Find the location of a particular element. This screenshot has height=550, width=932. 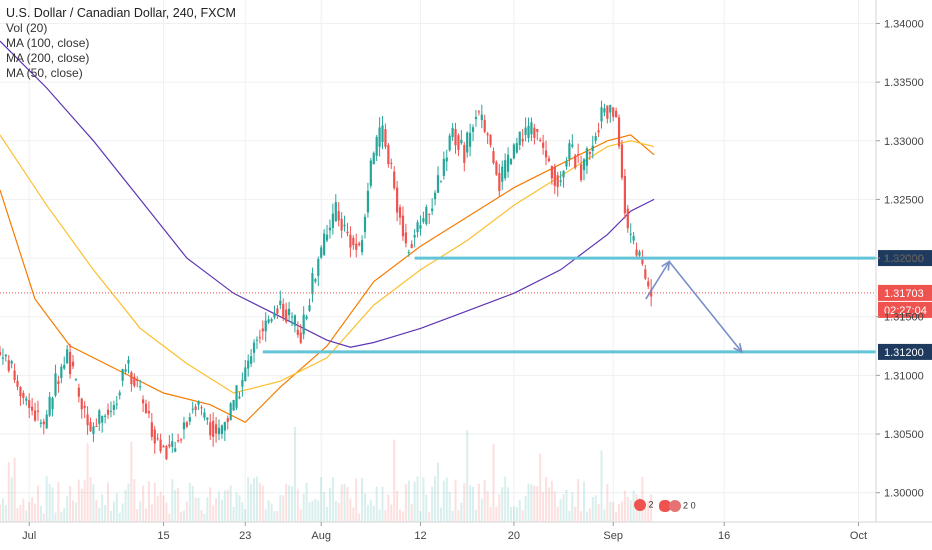

legend-vol: Vol (20) is located at coordinates (27, 28).